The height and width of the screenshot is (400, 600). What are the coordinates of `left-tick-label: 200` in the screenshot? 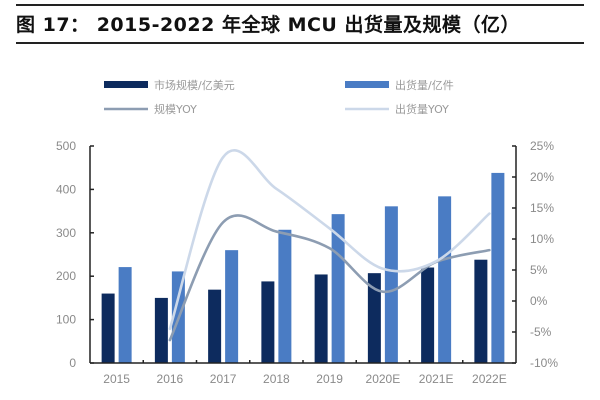 It's located at (66, 276).